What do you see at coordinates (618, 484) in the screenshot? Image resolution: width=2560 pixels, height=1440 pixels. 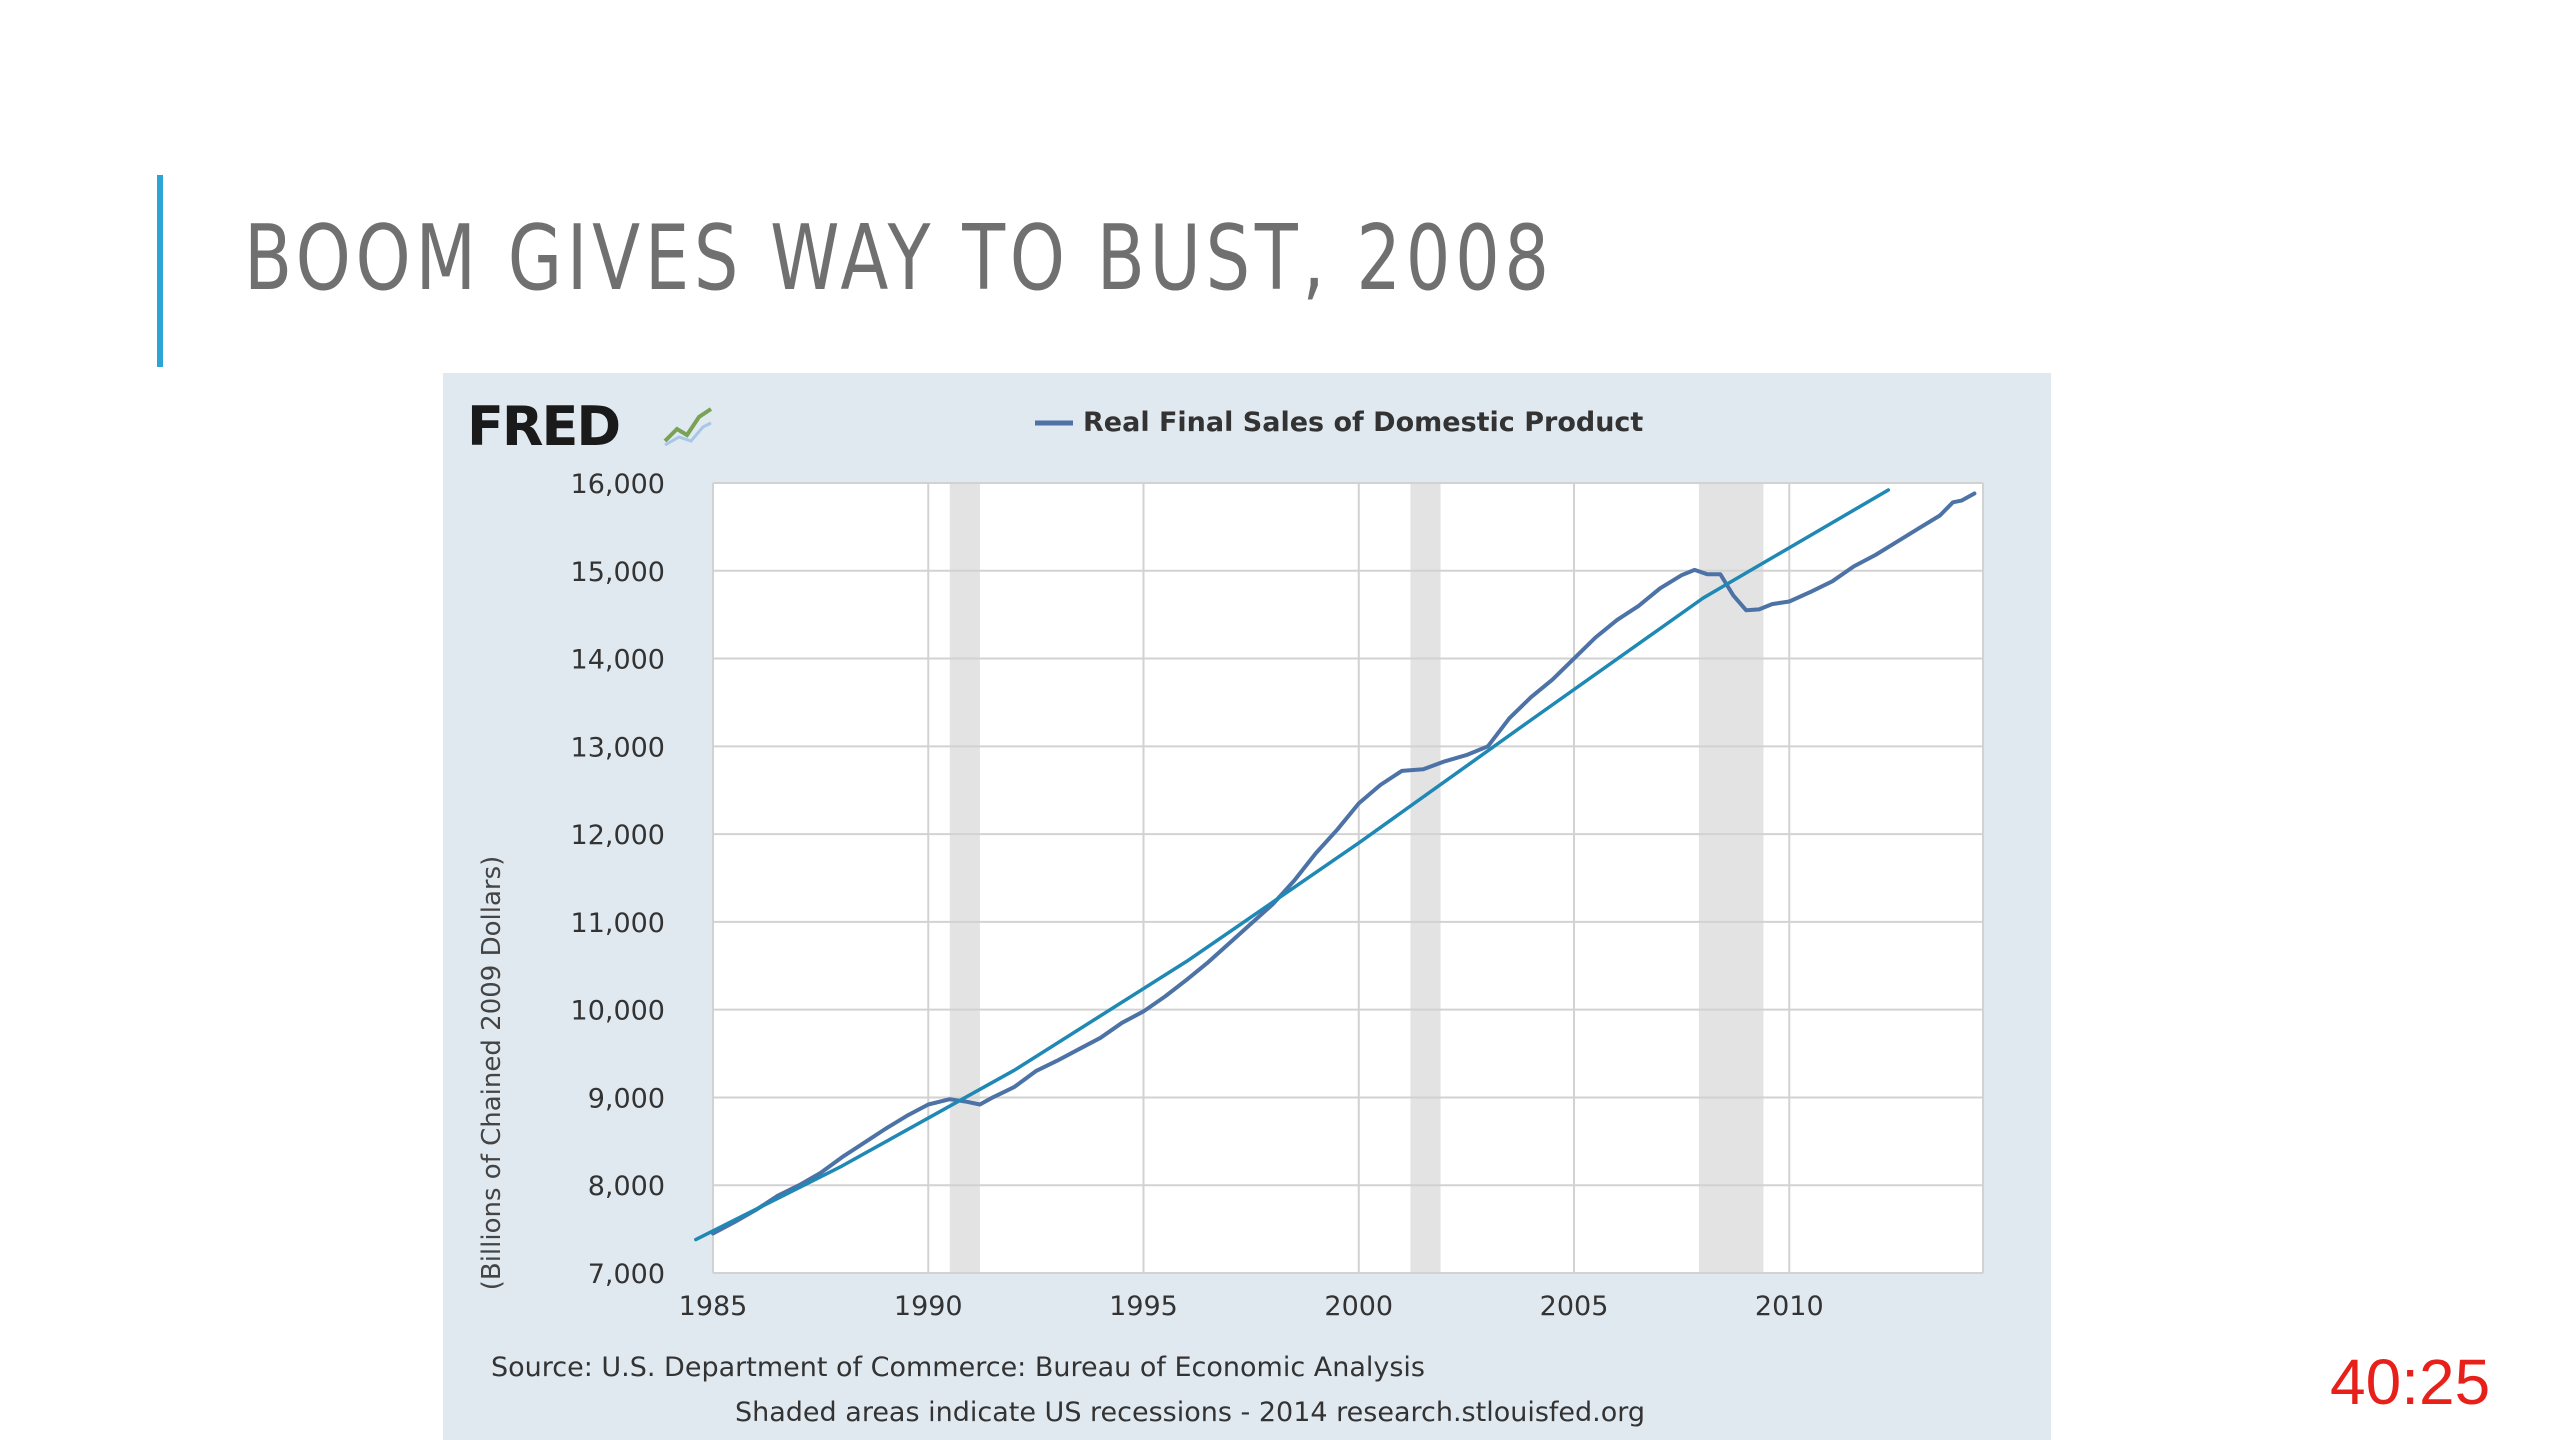 I see `y-tick-label: 16,000` at bounding box center [618, 484].